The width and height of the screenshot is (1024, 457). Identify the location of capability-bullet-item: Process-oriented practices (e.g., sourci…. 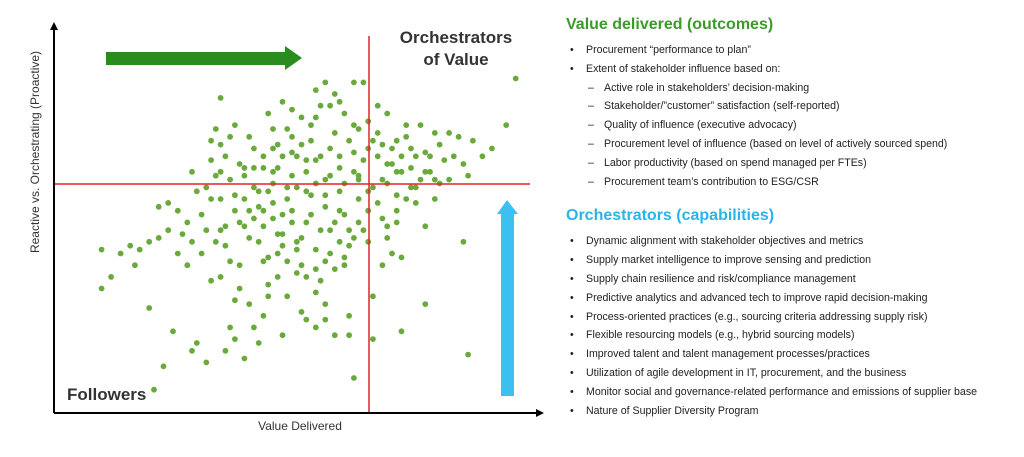
(791, 317).